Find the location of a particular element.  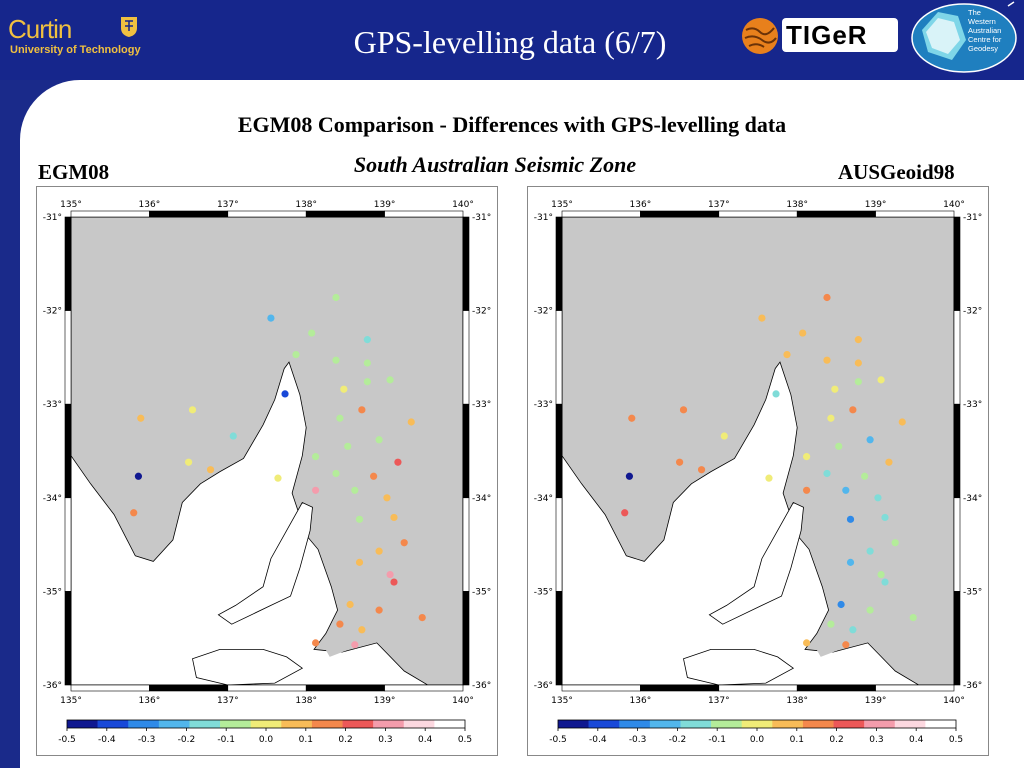

sea-gap is located at coordinates (335, 646).